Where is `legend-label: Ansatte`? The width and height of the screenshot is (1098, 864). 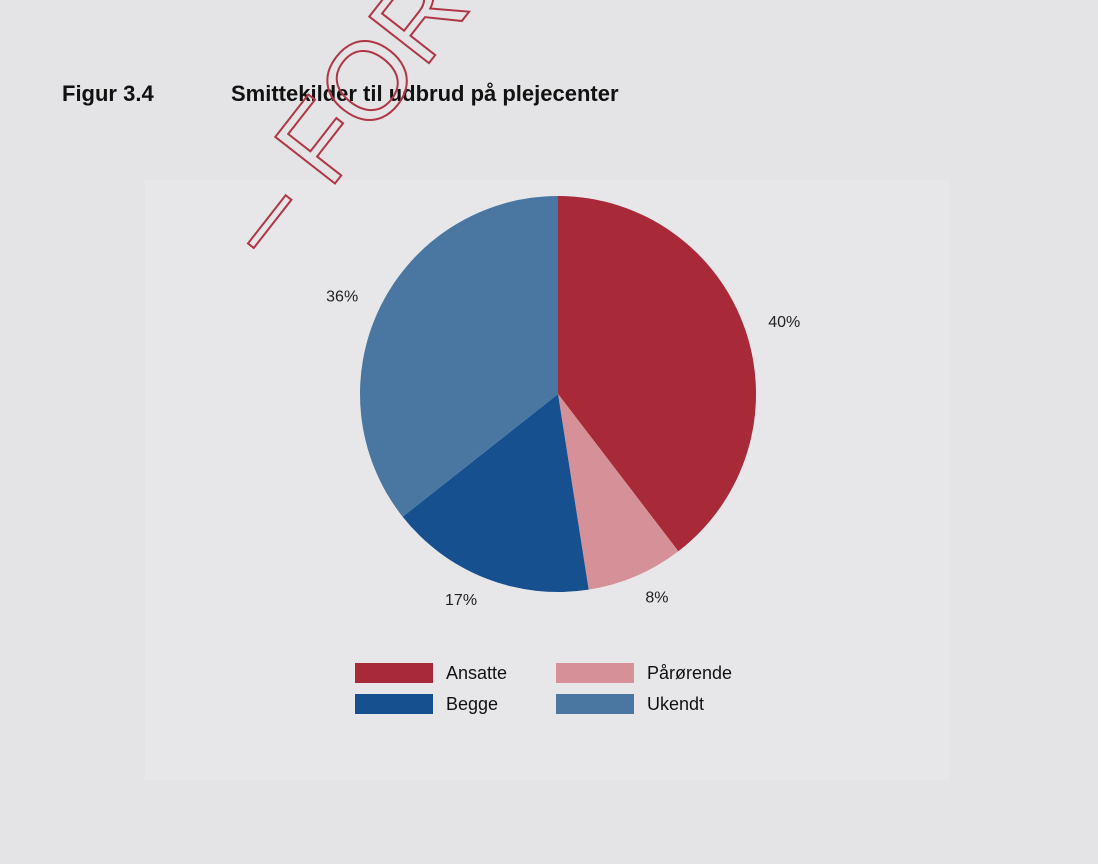 legend-label: Ansatte is located at coordinates (476, 673).